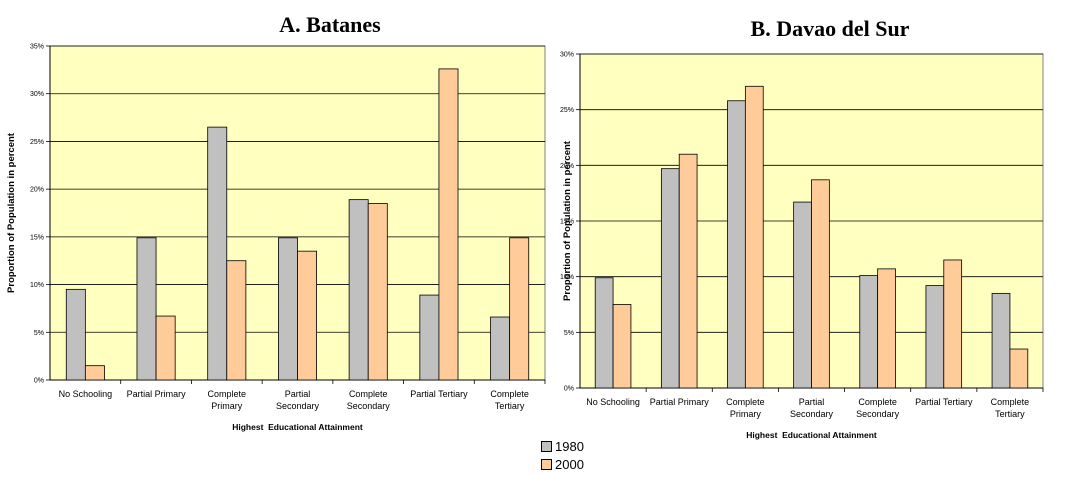 This screenshot has height=477, width=1068. What do you see at coordinates (569, 464) in the screenshot?
I see `legend-label-2000: 2000` at bounding box center [569, 464].